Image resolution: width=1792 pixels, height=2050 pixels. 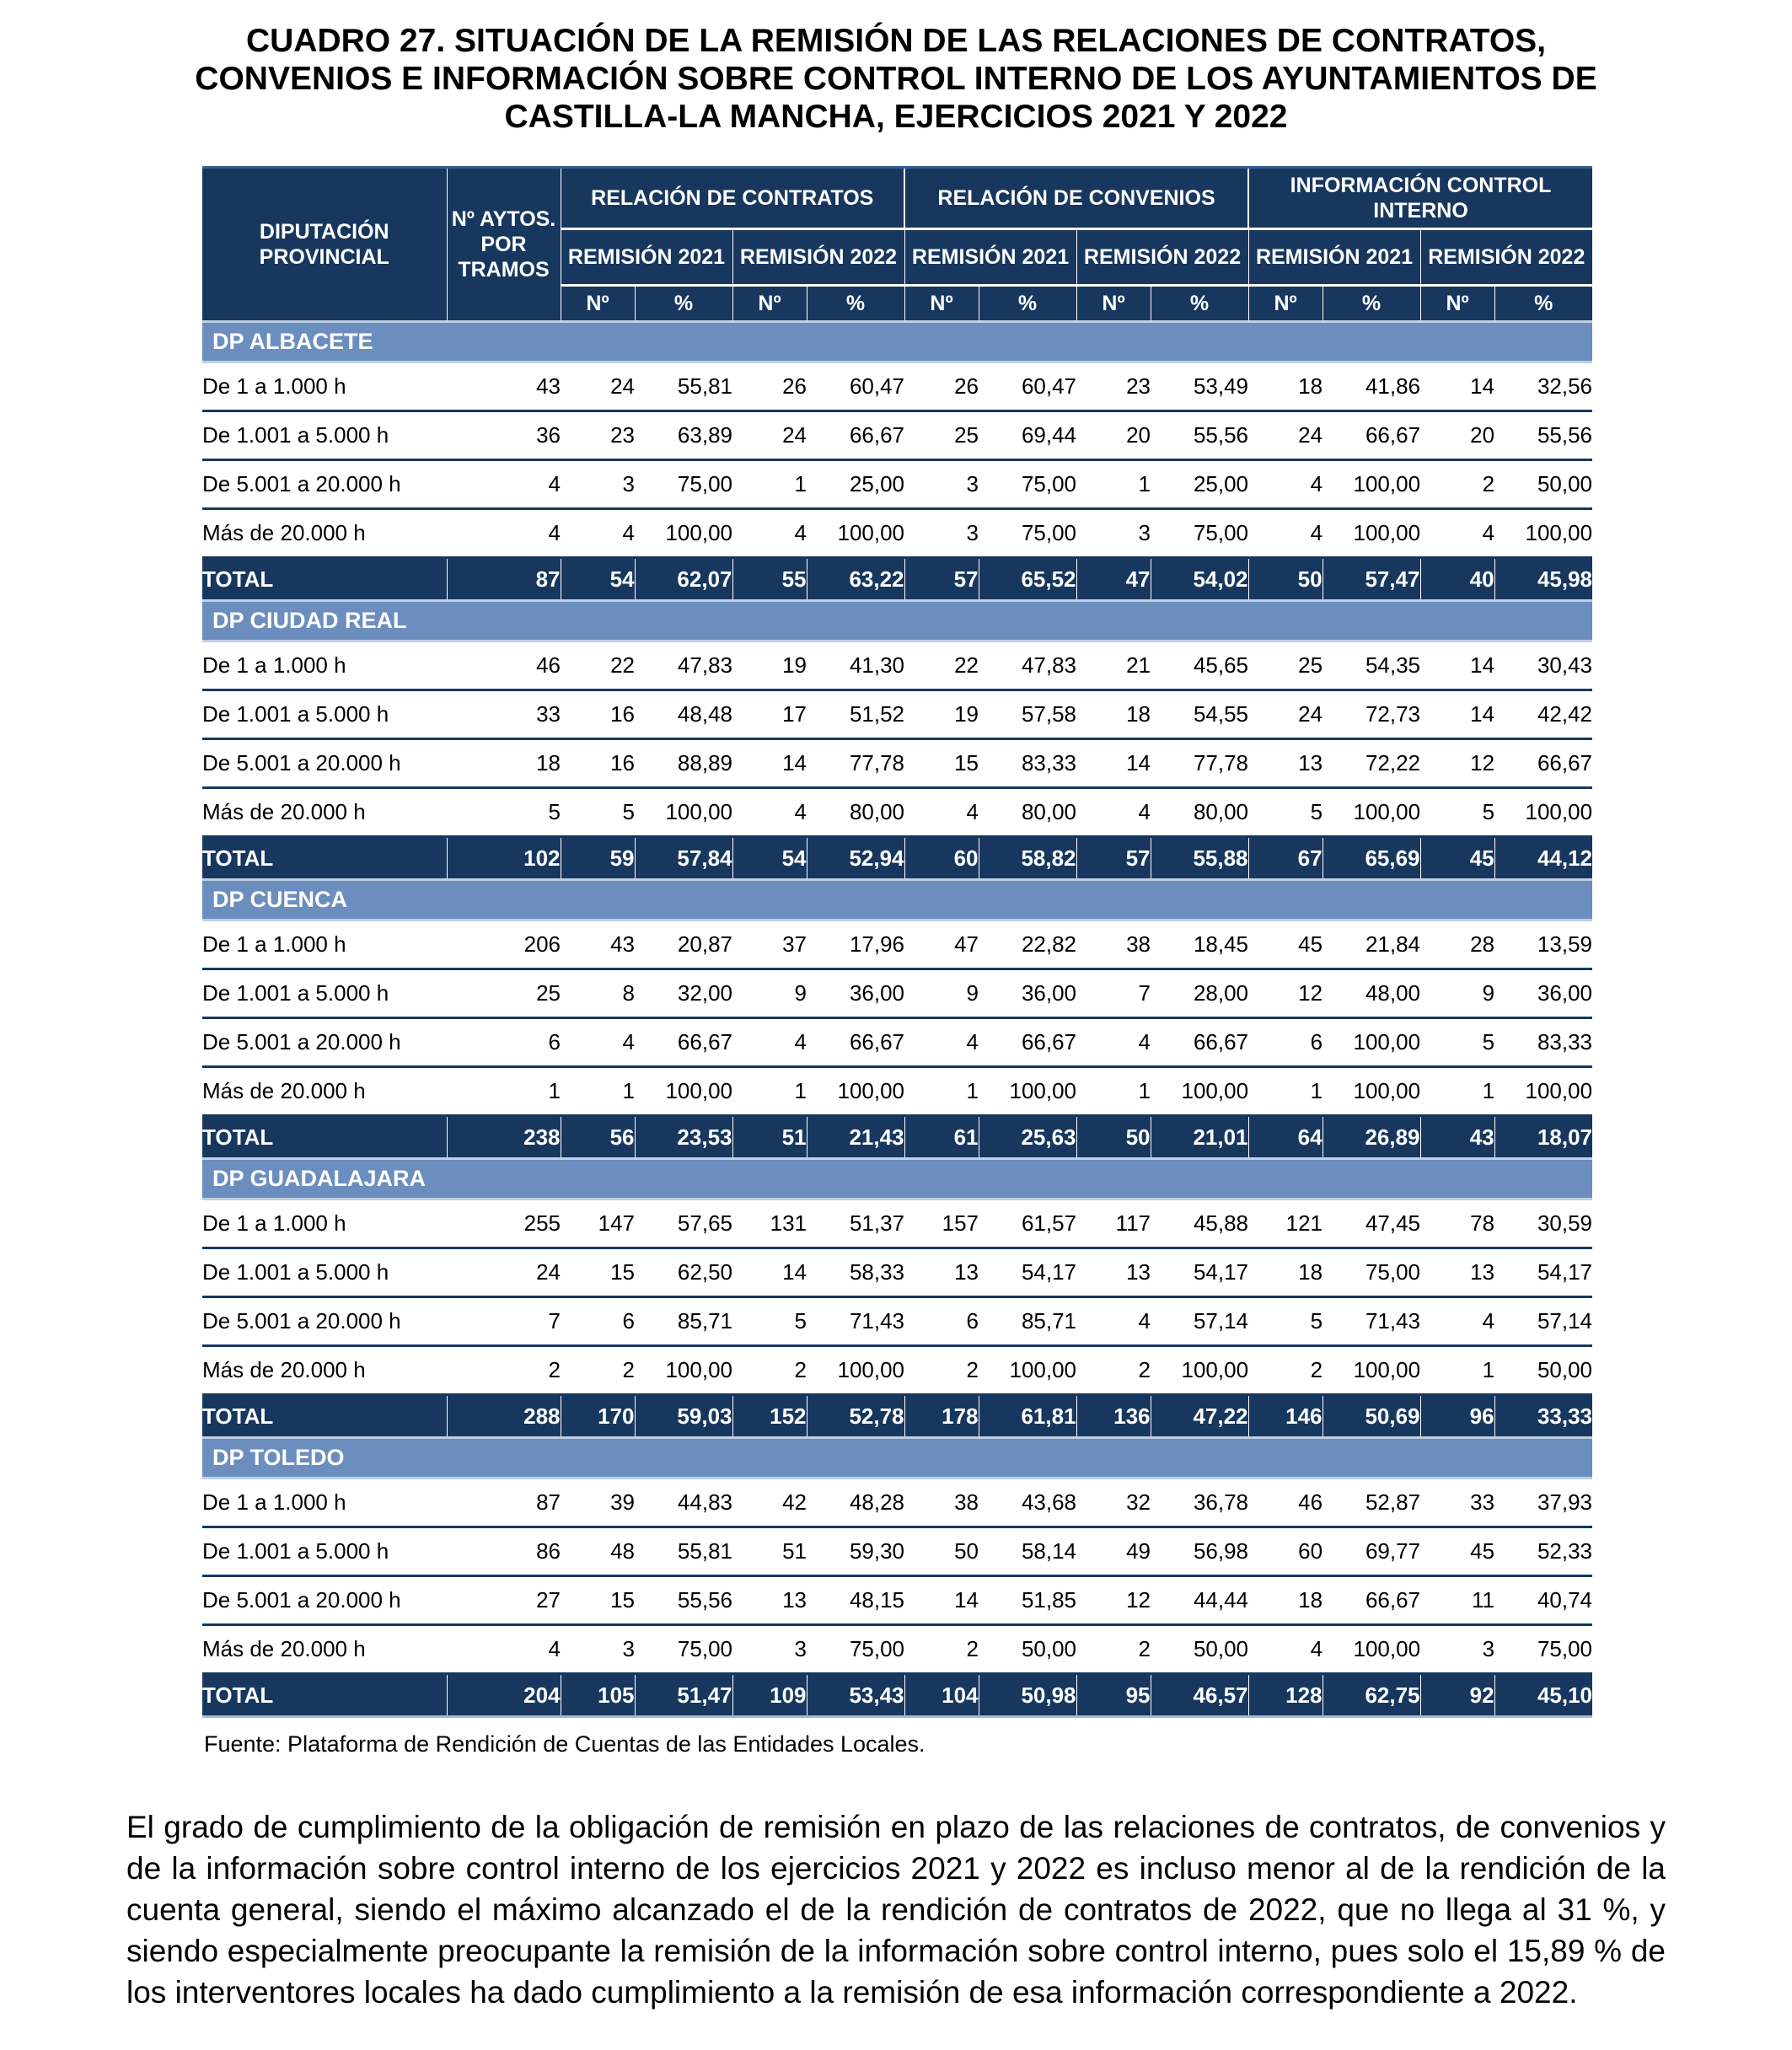 I want to click on pct-value: 48,28, so click(x=856, y=1503).